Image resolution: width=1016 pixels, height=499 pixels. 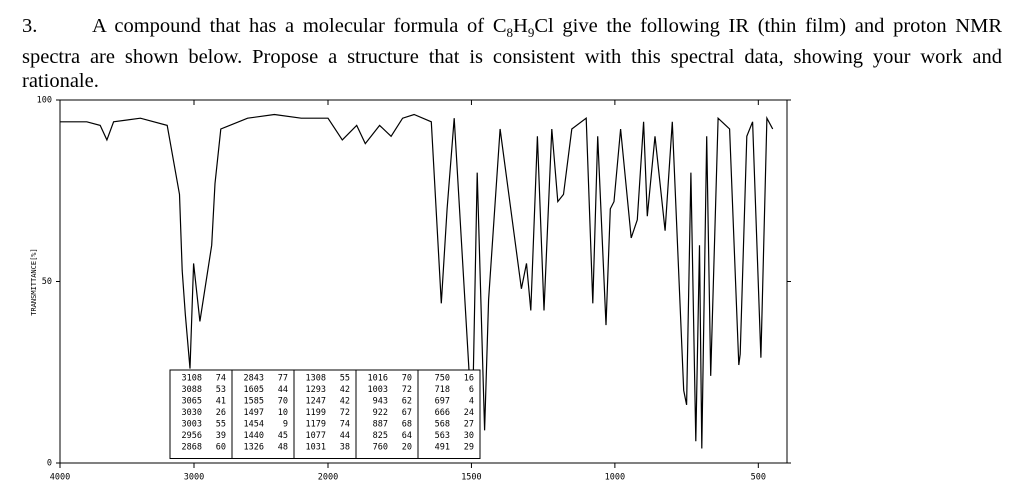 I want to click on formula-subscript: 9, so click(x=531, y=33).